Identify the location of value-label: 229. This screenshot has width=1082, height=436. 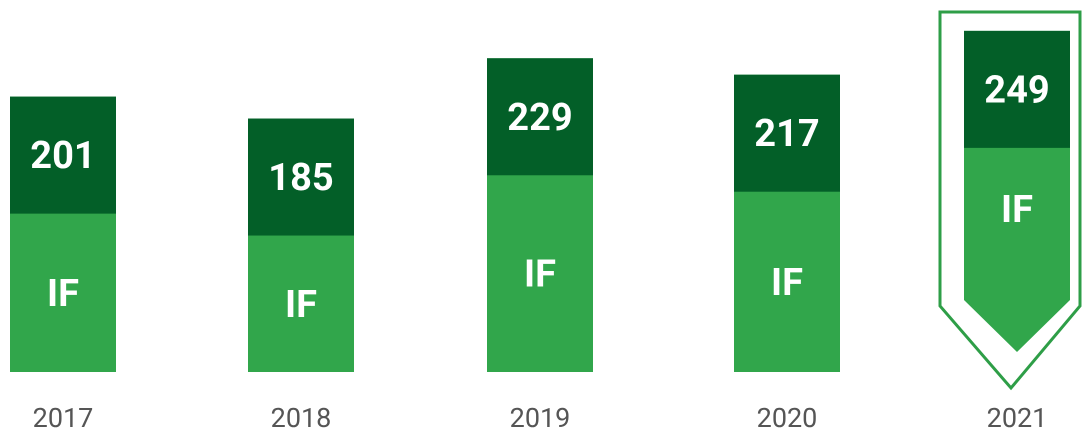
(539, 118).